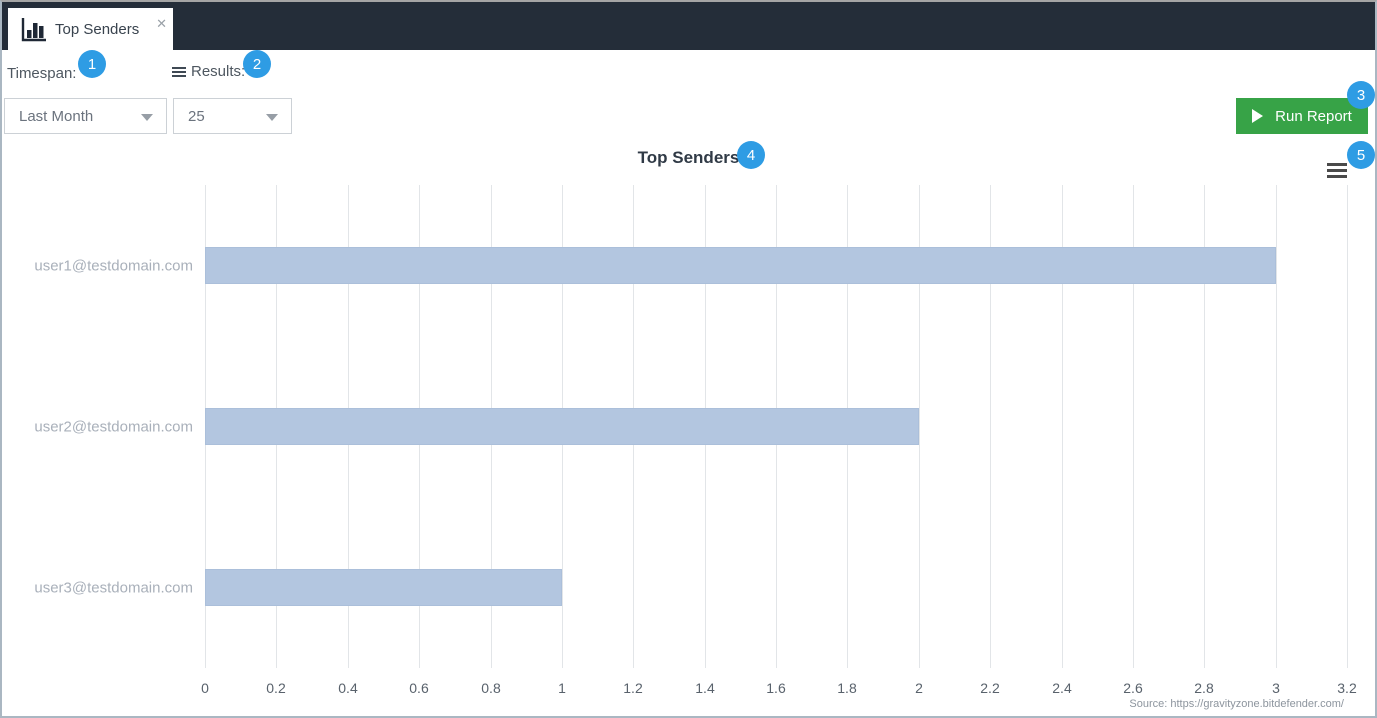 The image size is (1377, 718). I want to click on timespan-label: Timespan:, so click(42, 73).